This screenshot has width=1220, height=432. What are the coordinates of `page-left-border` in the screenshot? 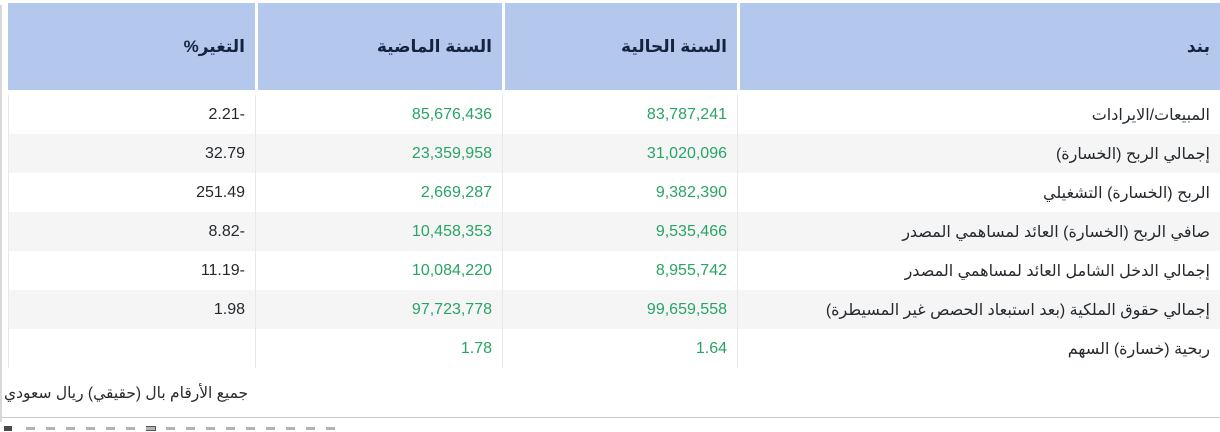 It's located at (1, 213).